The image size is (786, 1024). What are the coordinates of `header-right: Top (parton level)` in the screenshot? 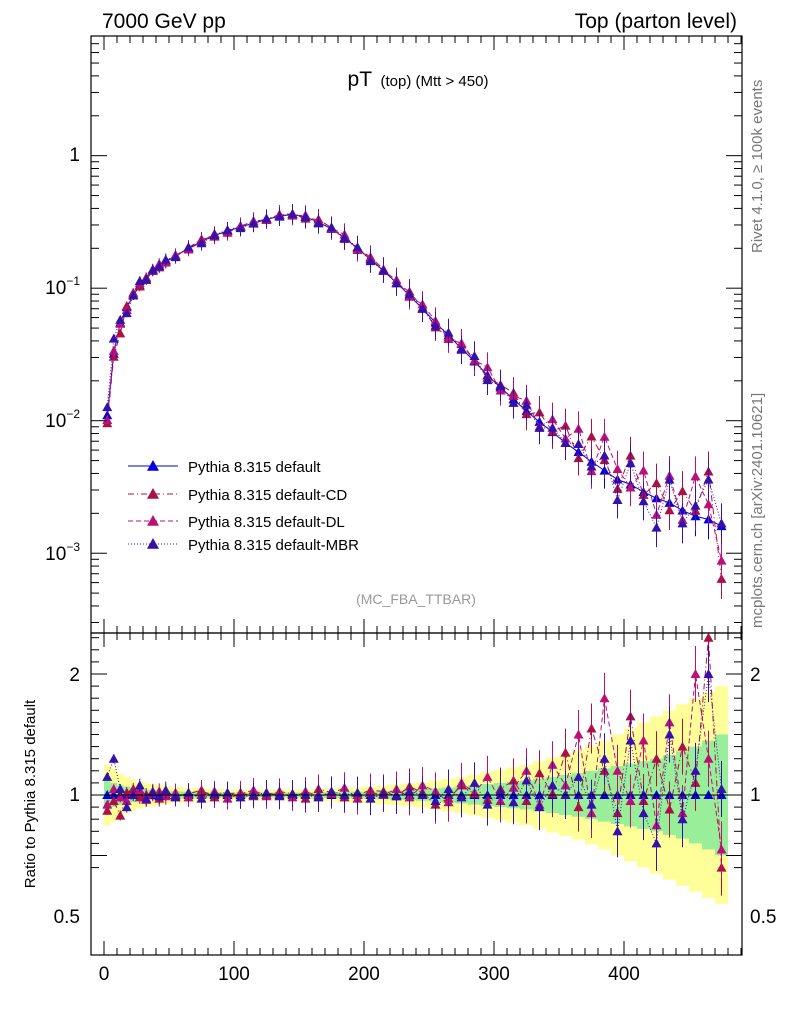 It's located at (656, 21).